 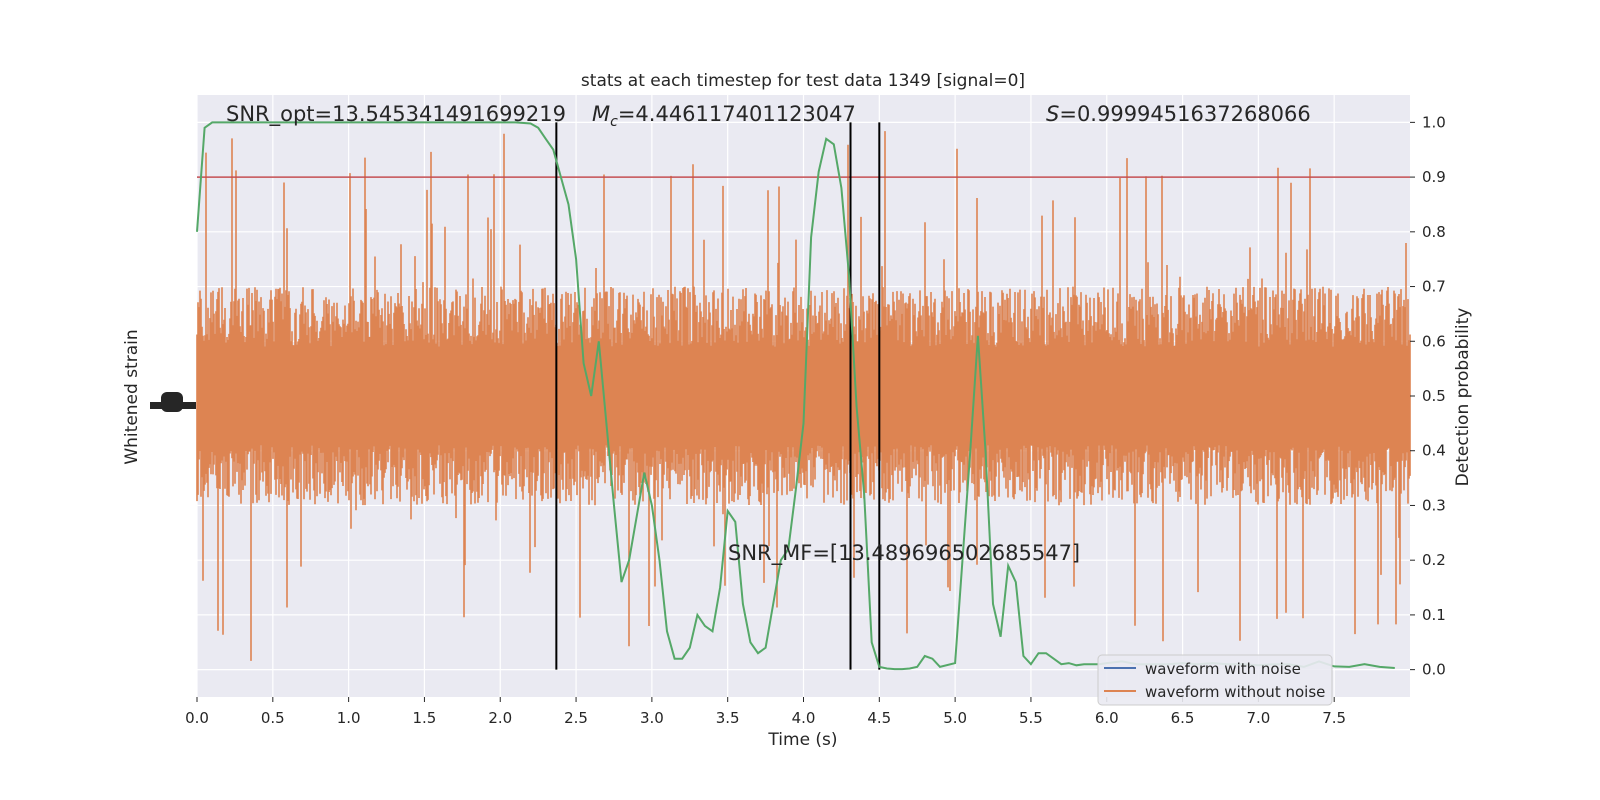 What do you see at coordinates (652, 718) in the screenshot?
I see `x-tick-label: 3.0` at bounding box center [652, 718].